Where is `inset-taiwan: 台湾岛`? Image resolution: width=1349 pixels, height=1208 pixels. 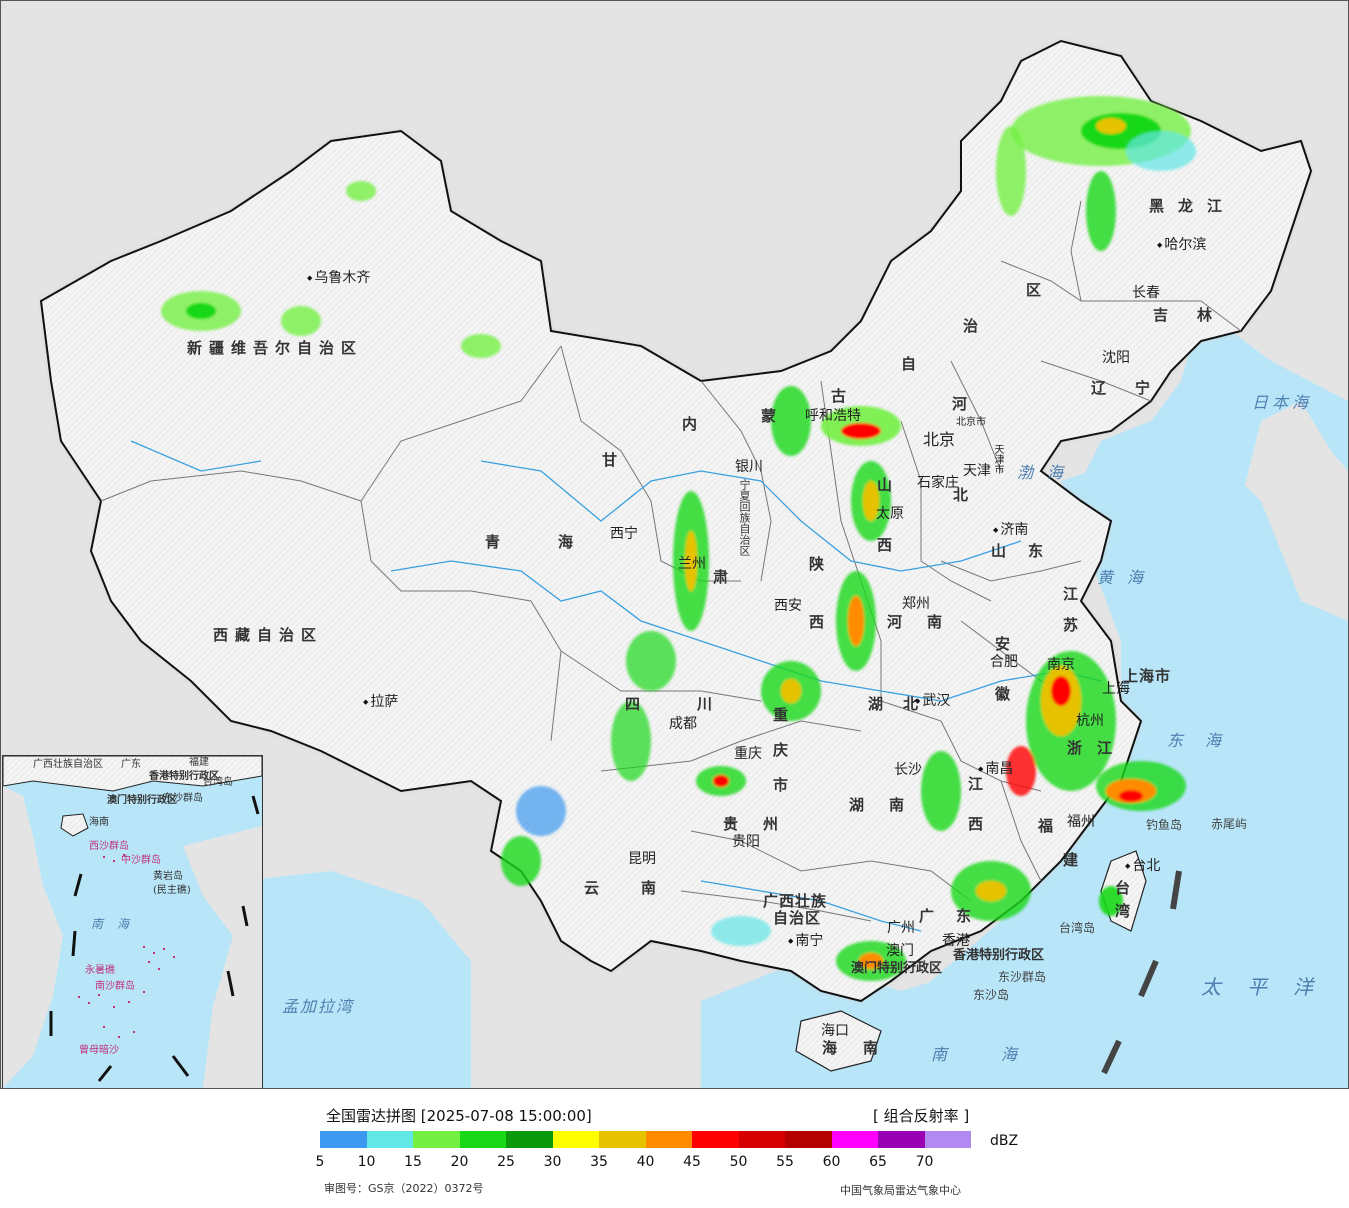 inset-taiwan: 台湾岛 is located at coordinates (218, 782).